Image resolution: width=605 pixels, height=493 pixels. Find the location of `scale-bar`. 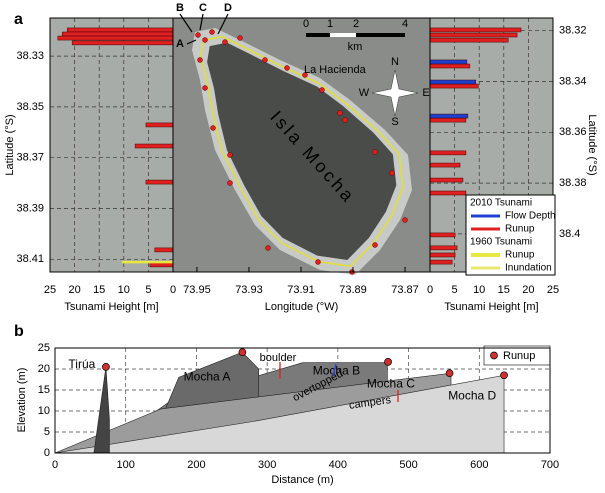

scale-bar is located at coordinates (343, 35).